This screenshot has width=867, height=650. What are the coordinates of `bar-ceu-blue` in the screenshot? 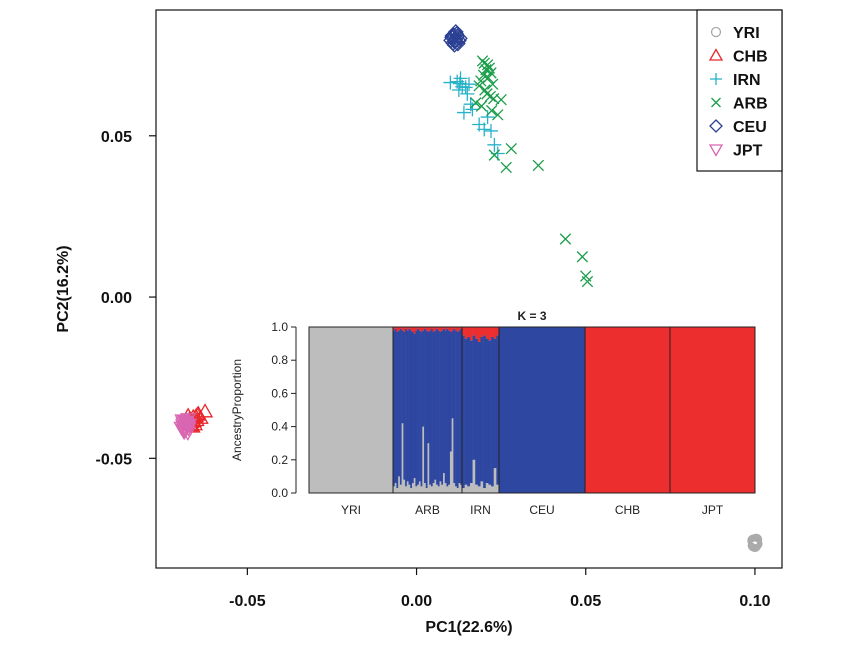 It's located at (542, 410).